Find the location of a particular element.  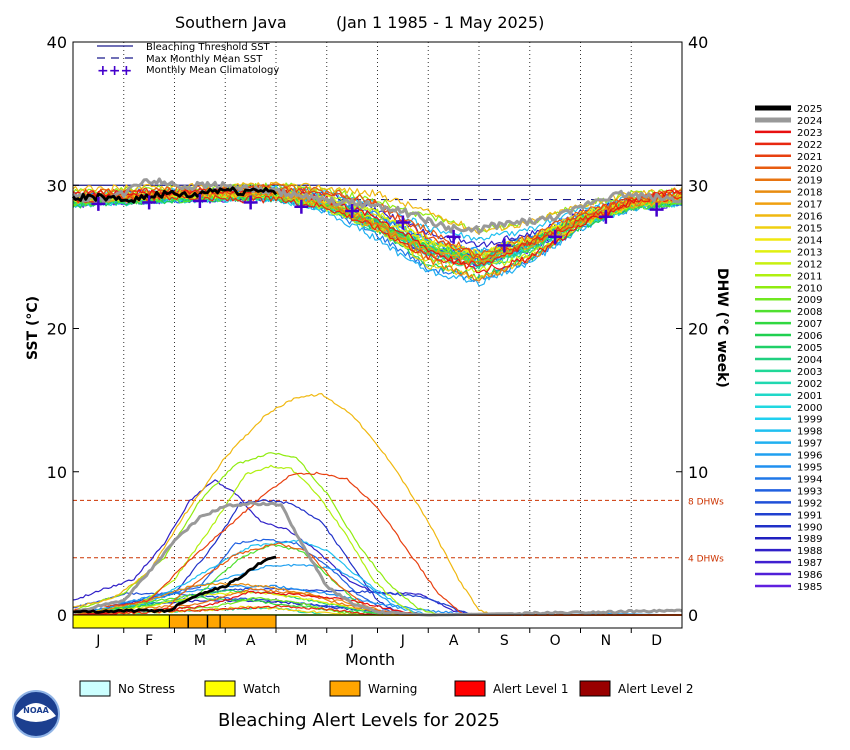

alert-legend-label: Alert Level 2 is located at coordinates (656, 689).